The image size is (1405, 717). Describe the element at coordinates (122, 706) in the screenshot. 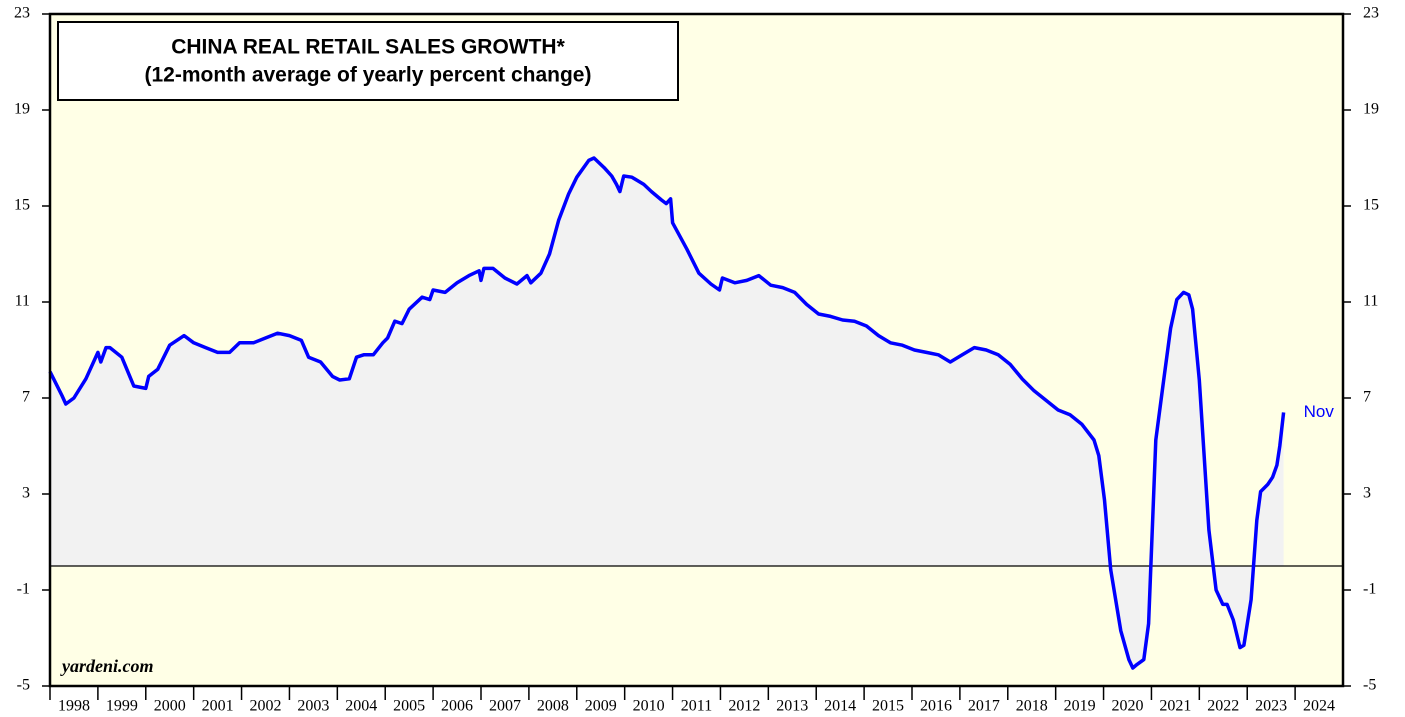

I see `x-tick-label: 1999` at that location.